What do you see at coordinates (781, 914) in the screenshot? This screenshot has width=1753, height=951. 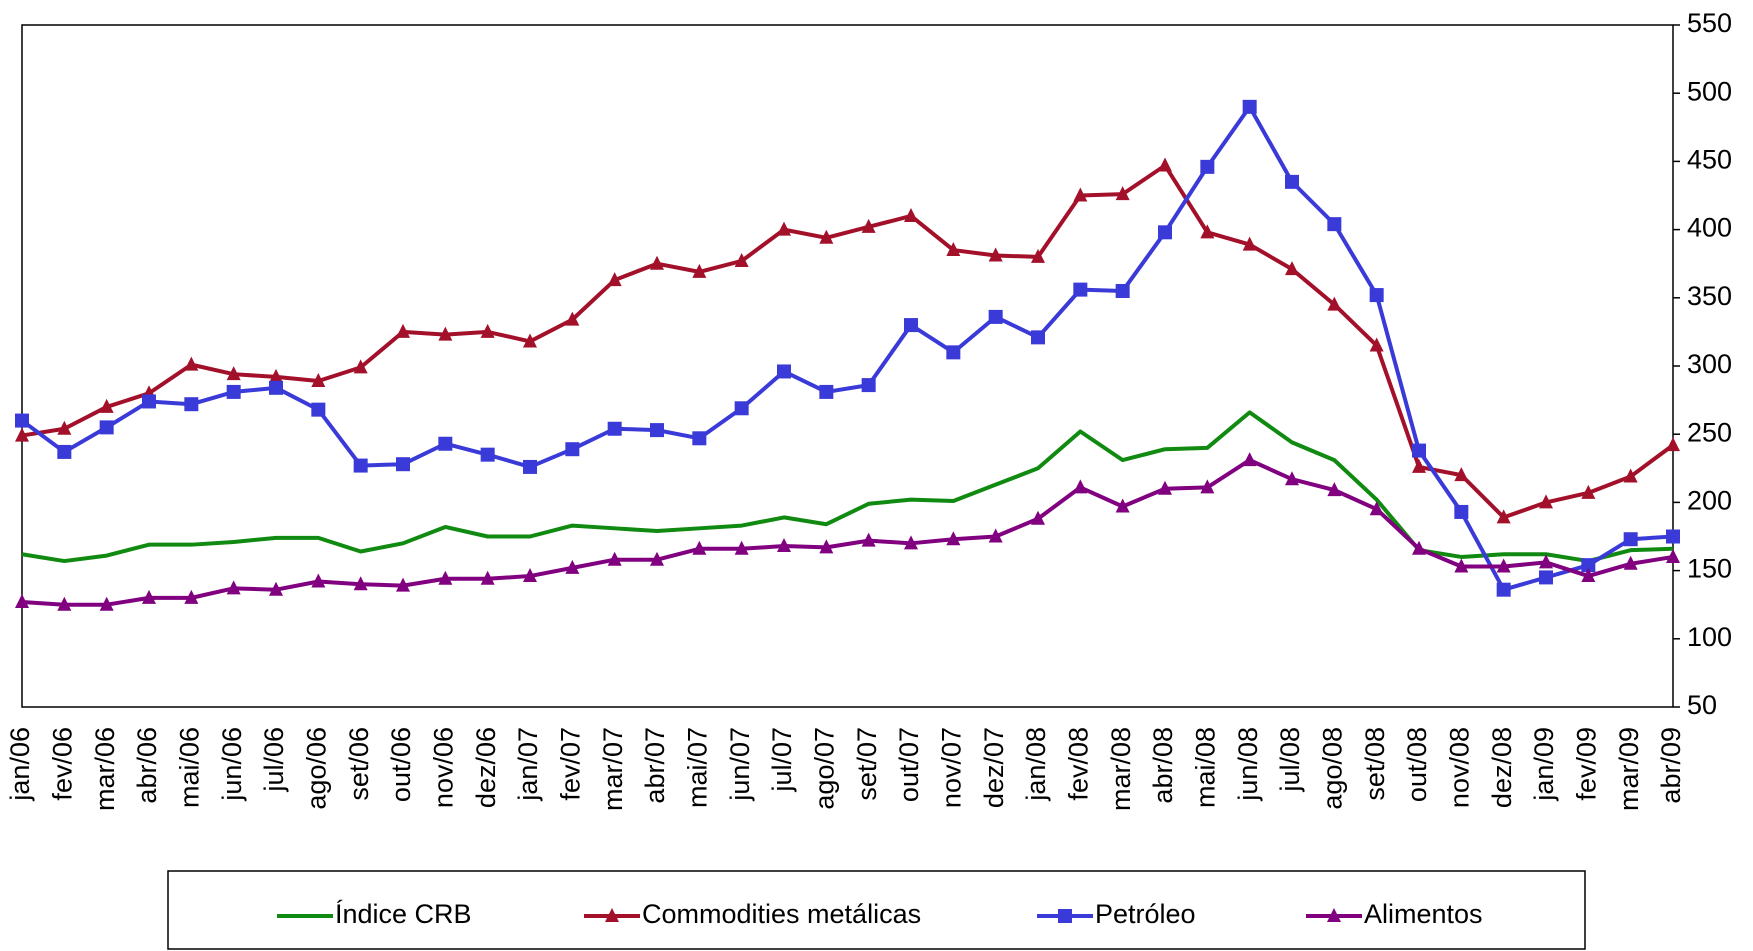 I see `legend-label: Commodities metálicas` at bounding box center [781, 914].